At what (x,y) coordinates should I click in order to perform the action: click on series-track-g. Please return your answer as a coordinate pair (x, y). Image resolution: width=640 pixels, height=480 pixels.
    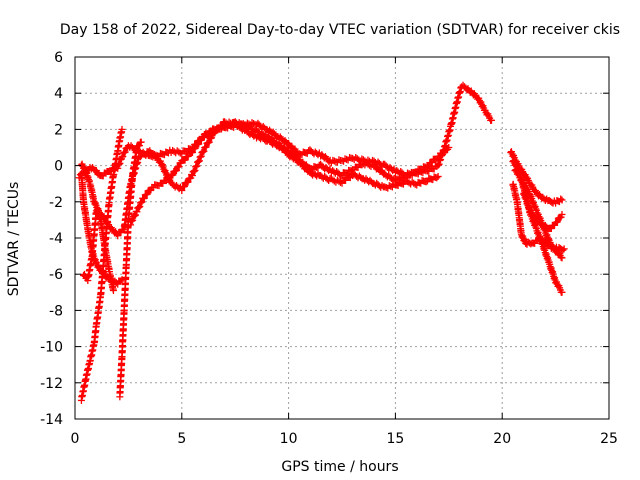
    Looking at the image, I should click on (98, 250).